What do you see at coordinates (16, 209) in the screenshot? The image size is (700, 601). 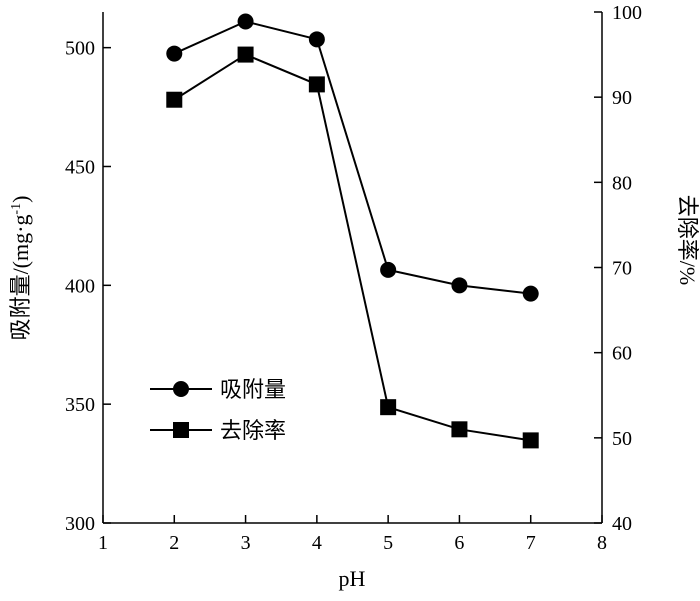 I see `y-axis-title-superscript: -1` at bounding box center [16, 209].